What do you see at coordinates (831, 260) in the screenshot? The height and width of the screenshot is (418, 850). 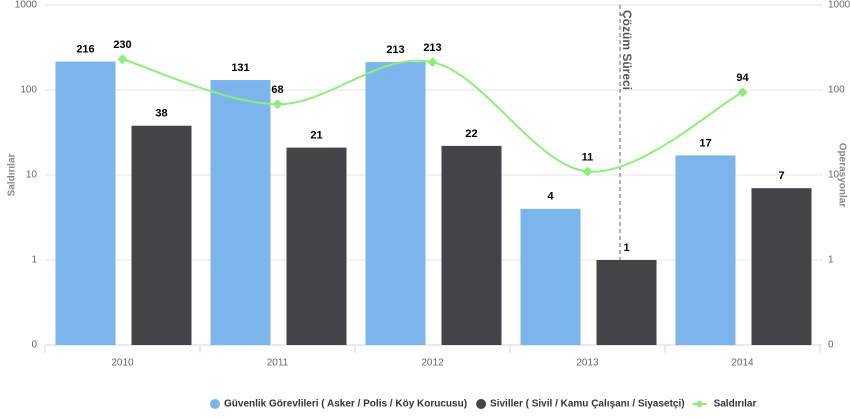 I see `y2-tick-label: 1` at bounding box center [831, 260].